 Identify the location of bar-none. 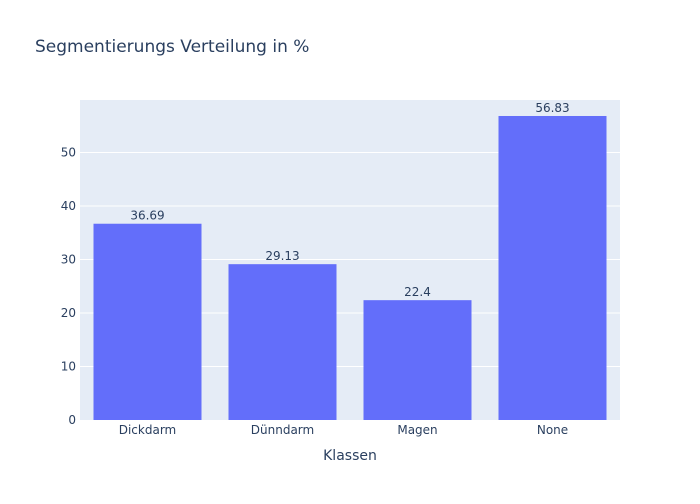
(552, 267).